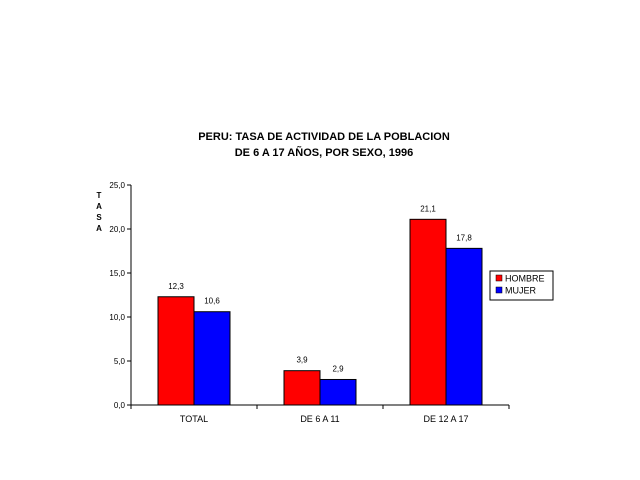  Describe the element at coordinates (499, 278) in the screenshot. I see `legend-swatch-hombre` at that location.